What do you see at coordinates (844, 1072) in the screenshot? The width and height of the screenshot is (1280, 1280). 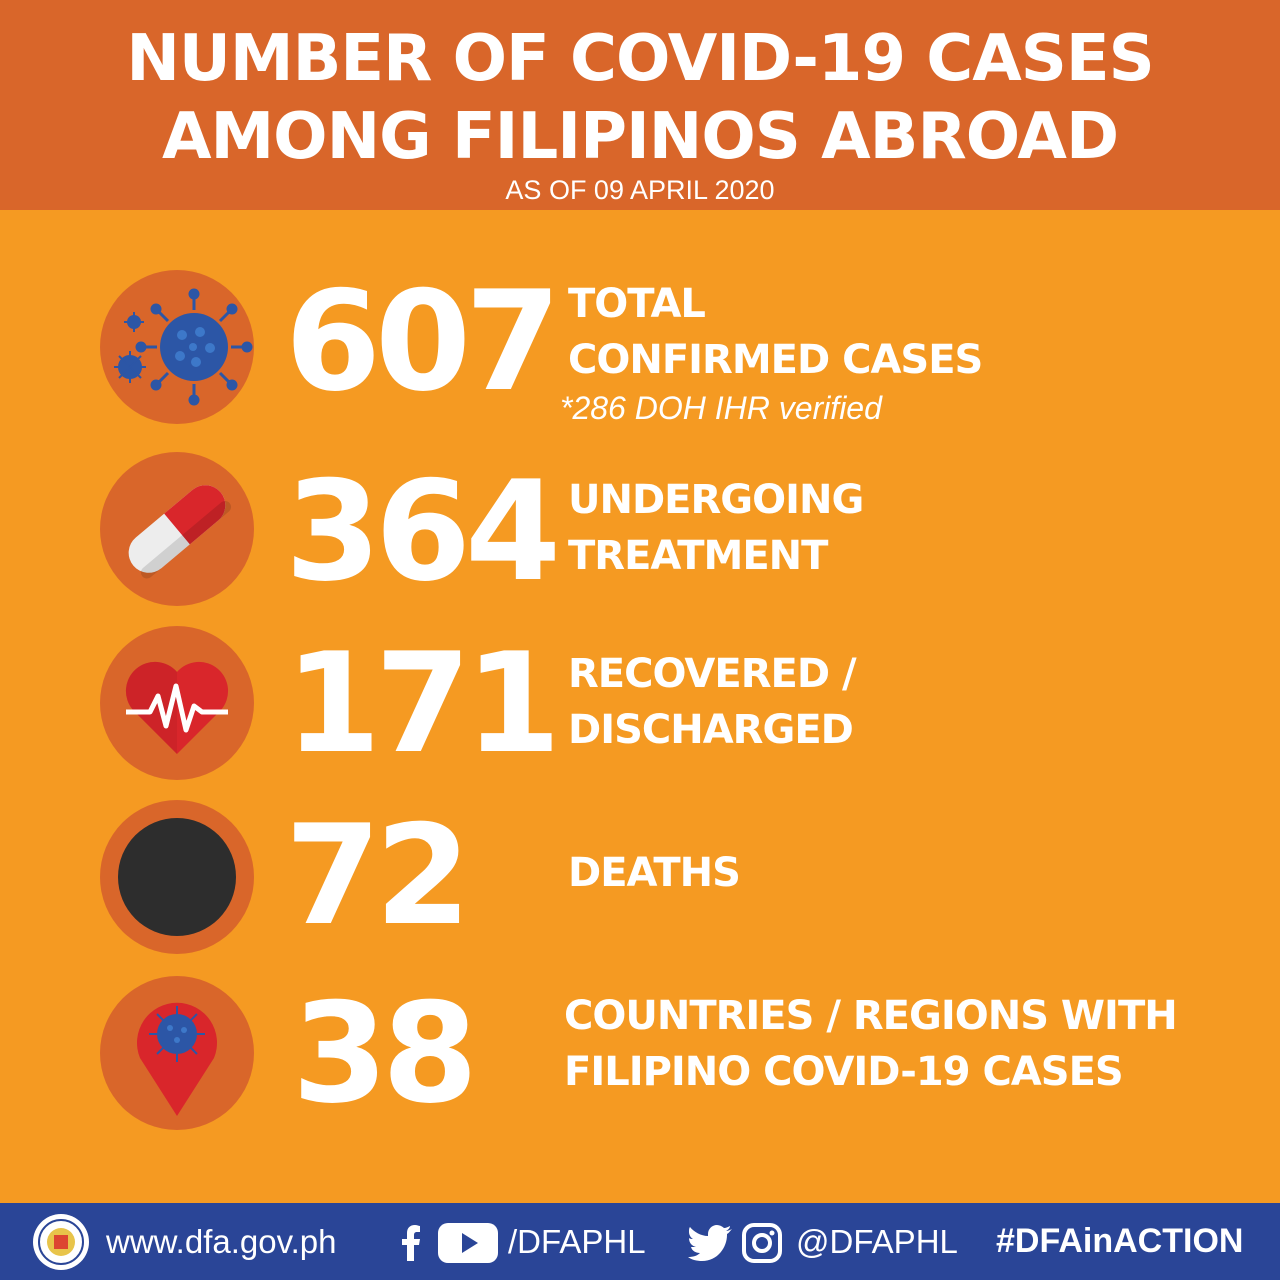 I see `countries-regions-label-2: FILIPINO COVID-19 CASES` at bounding box center [844, 1072].